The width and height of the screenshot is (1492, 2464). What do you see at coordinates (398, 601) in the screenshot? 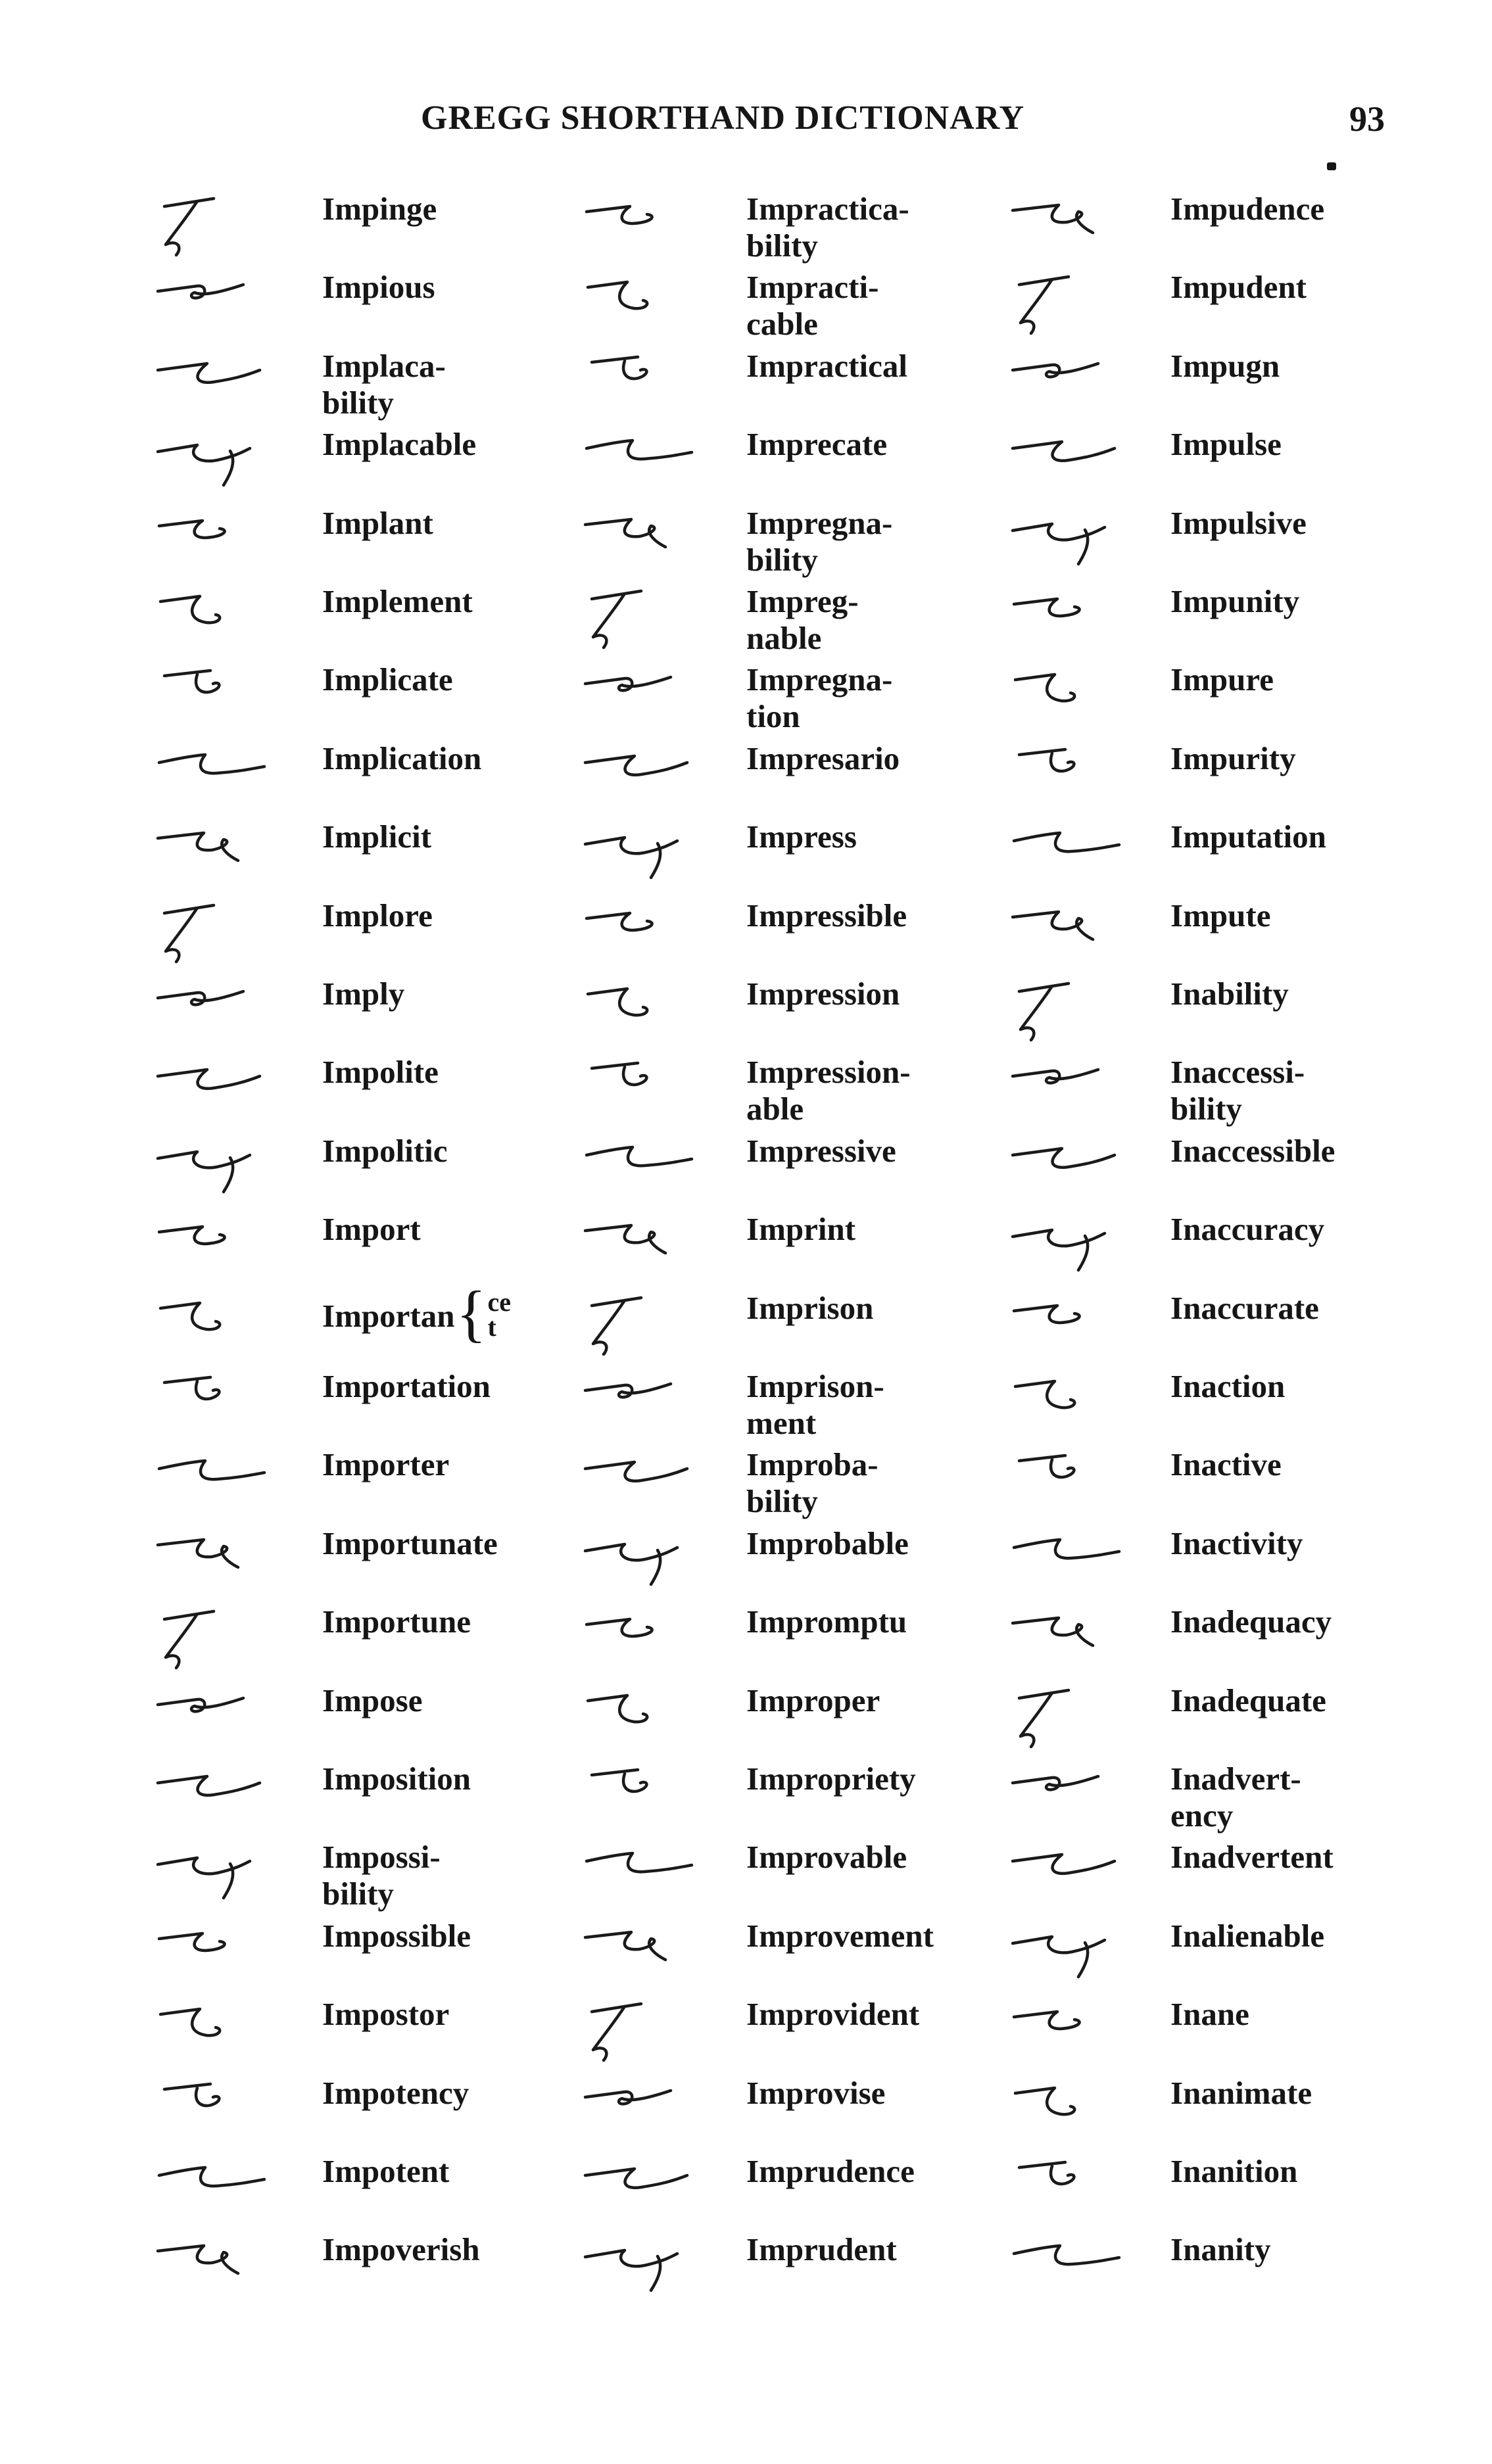
I see `entry-word: Implement` at bounding box center [398, 601].